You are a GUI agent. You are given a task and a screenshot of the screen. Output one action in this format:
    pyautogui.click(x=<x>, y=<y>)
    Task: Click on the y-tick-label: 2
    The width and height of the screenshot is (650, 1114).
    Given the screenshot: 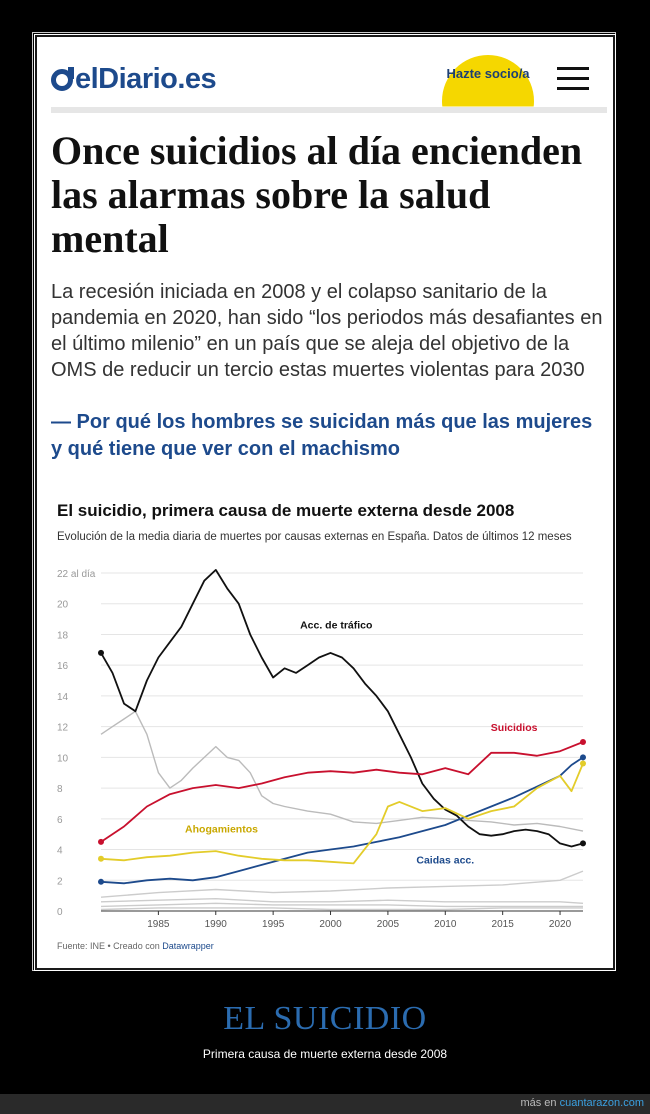 What is the action you would take?
    pyautogui.click(x=60, y=881)
    